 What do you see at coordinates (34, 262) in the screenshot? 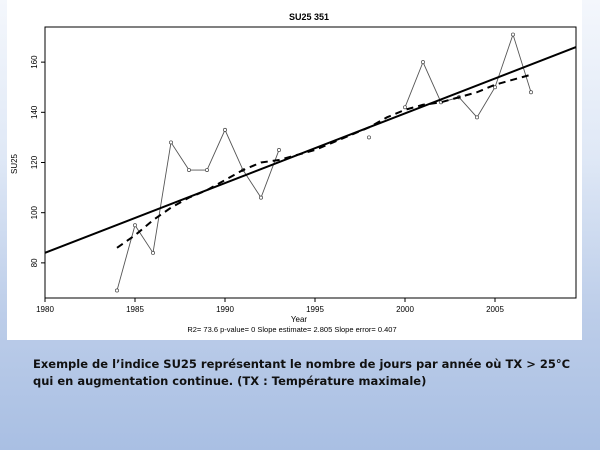
I see `y-tick-label: 80` at bounding box center [34, 262].